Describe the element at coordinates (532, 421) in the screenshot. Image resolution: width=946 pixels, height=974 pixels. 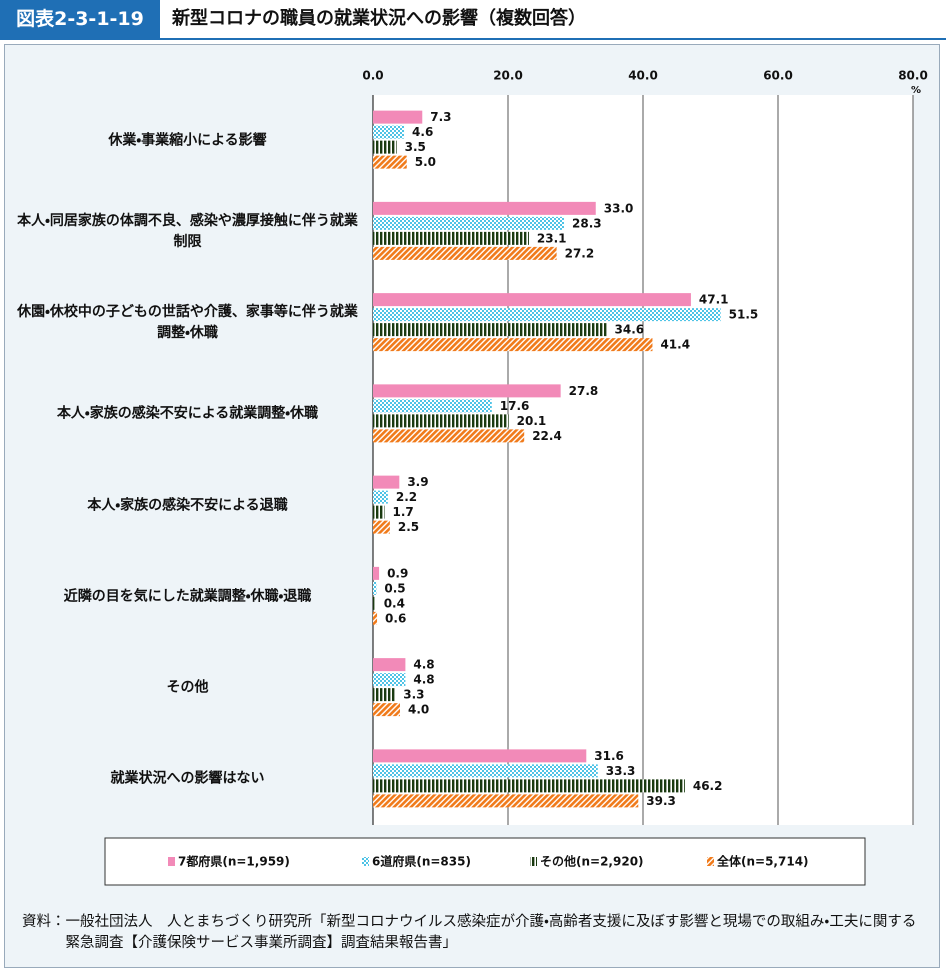
I see `value-label: 20.1` at that location.